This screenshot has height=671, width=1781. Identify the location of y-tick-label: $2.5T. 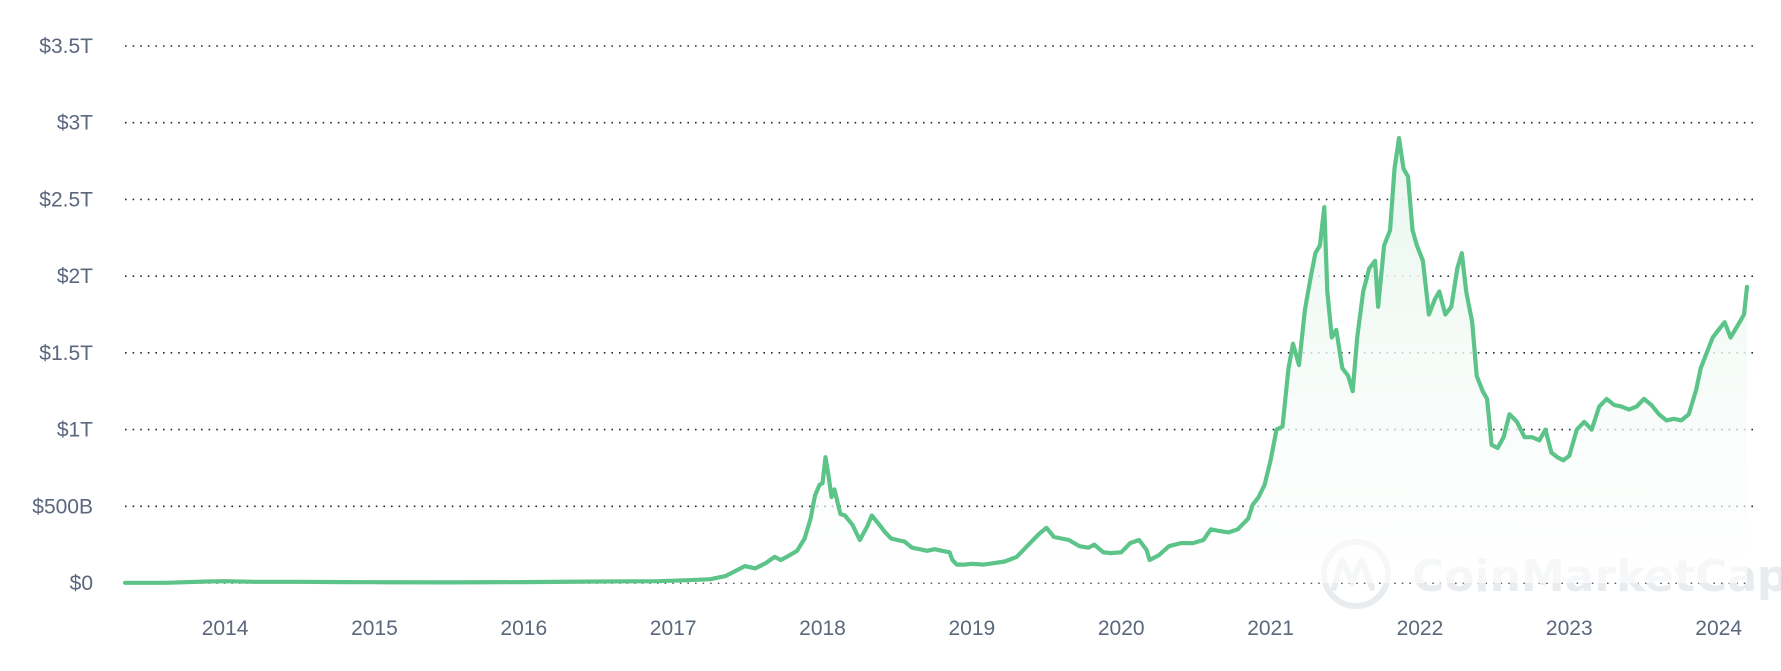
(66, 199).